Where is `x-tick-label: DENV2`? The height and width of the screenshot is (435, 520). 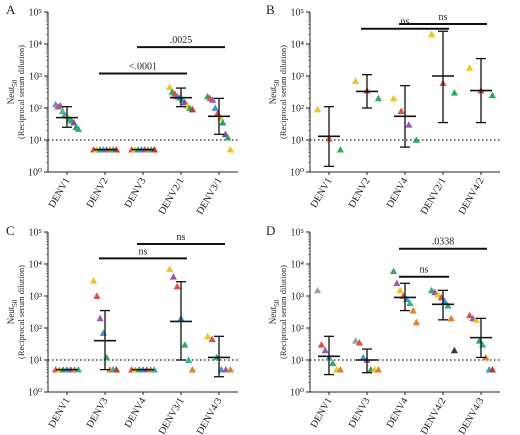 x-tick-label: DENV2 is located at coordinates (360, 193).